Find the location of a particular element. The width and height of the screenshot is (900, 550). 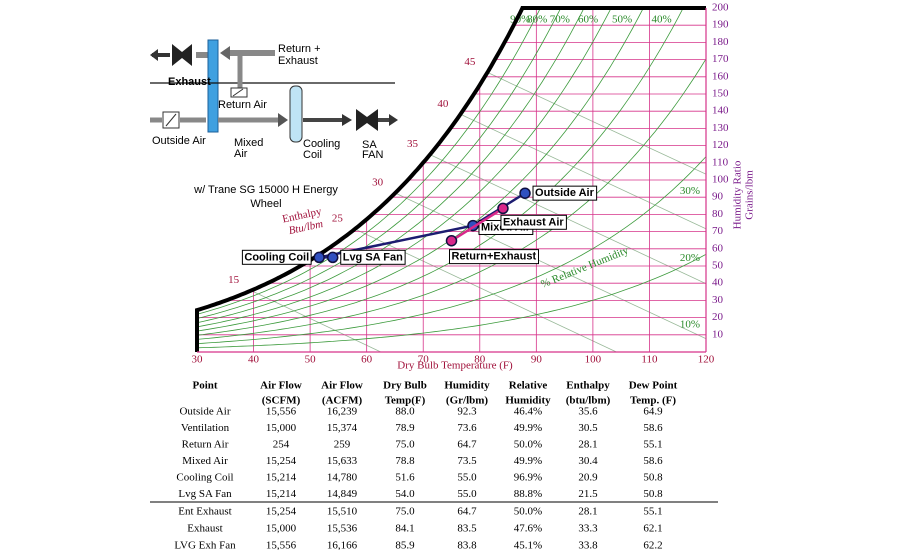

column-header: (ACFM) is located at coordinates (342, 401).